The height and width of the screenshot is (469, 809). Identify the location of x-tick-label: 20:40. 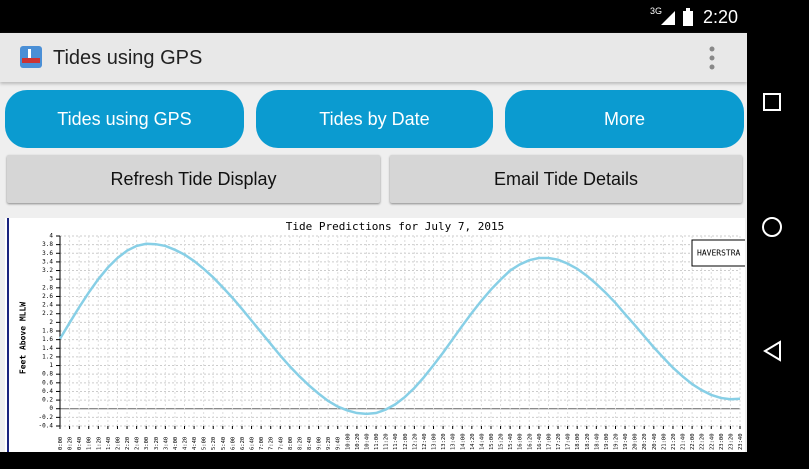
(655, 441).